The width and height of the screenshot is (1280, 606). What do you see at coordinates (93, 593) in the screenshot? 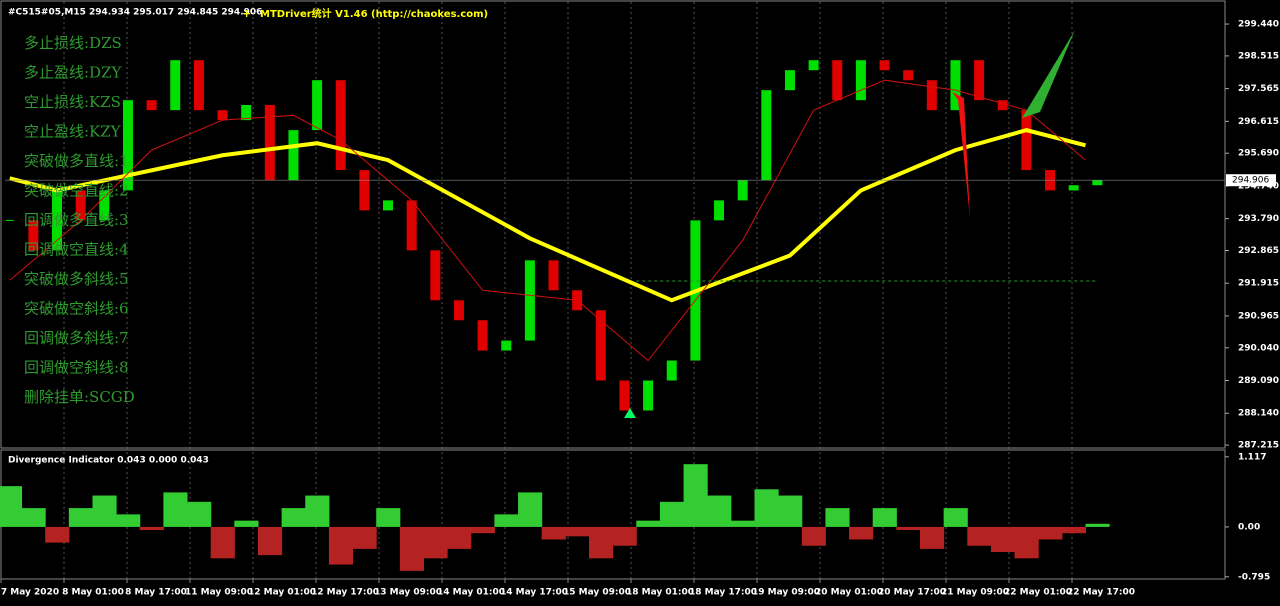
I see `x-tick-label: 8 May 01:00` at bounding box center [93, 593].